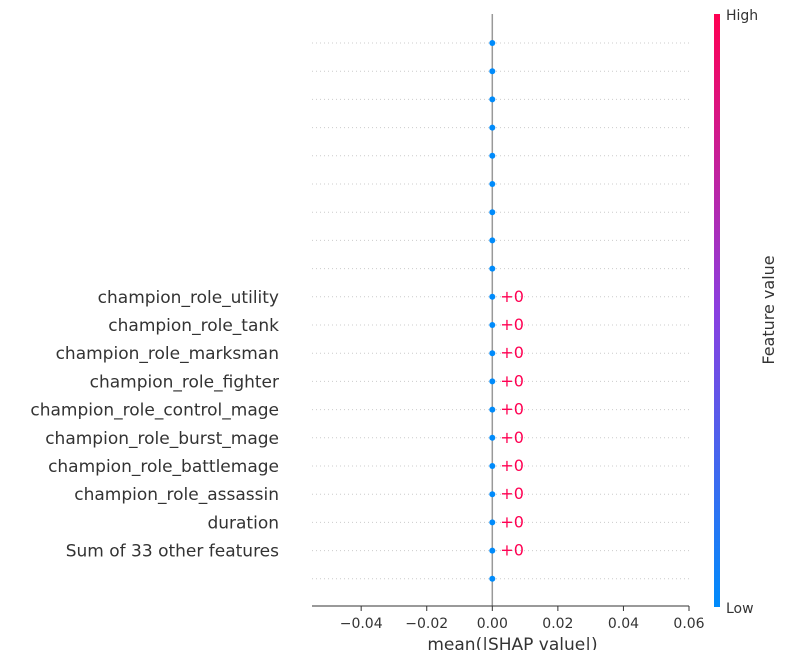 The width and height of the screenshot is (800, 650). Describe the element at coordinates (162, 439) in the screenshot. I see `feature-label: champion_role_burst_mage` at that location.